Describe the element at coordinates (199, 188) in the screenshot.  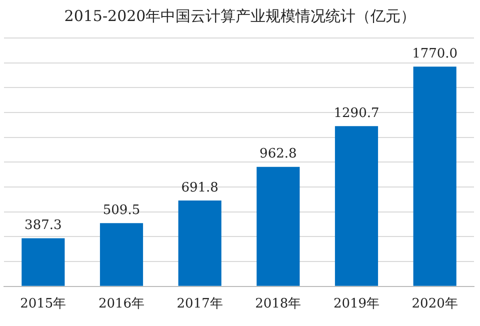
I see `data-label: 691.8` at that location.